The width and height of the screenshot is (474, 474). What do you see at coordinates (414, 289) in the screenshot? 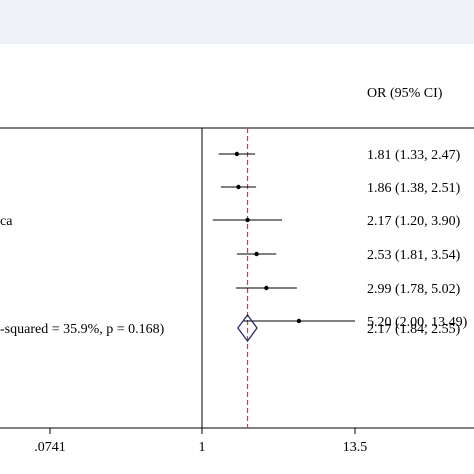
I see `or-ci-text: 2.99 (1.78, 5.02)` at bounding box center [414, 289].